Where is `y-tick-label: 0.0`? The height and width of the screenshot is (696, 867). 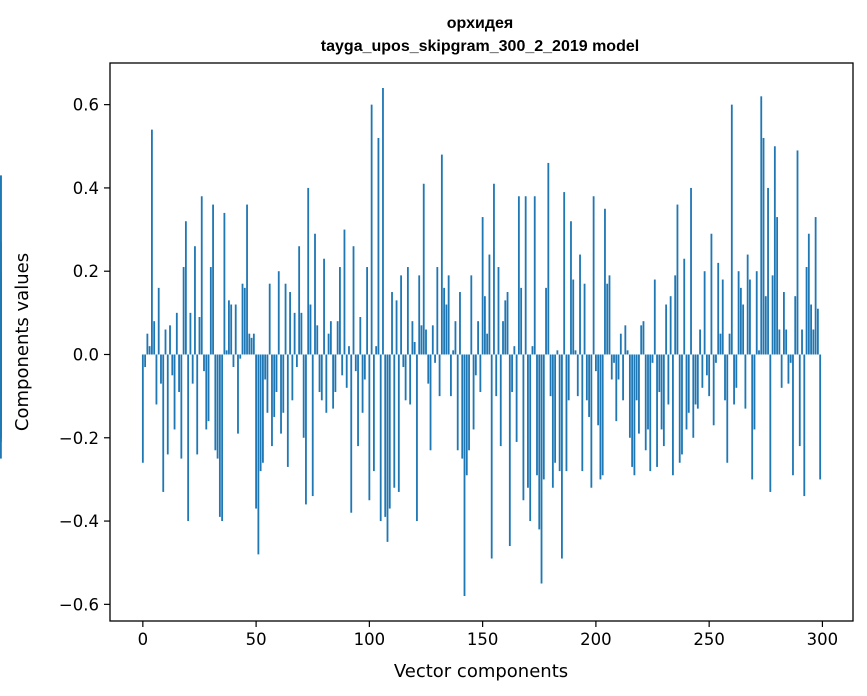
y-tick-label: 0.0 is located at coordinates (86, 354).